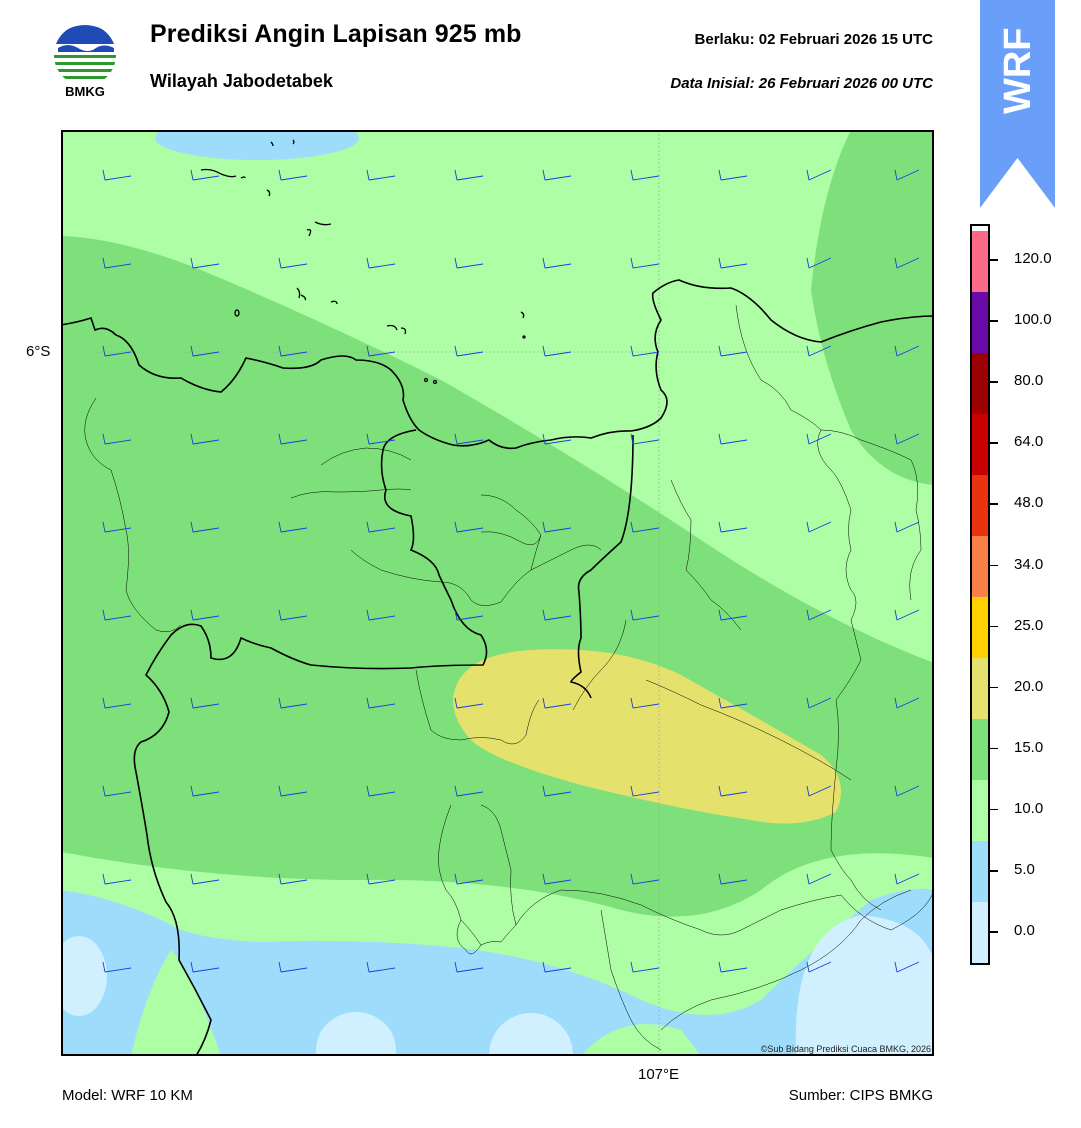 Image resolution: width=1081 pixels, height=1128 pixels. I want to click on colorbar-label: 48.0, so click(1029, 503).